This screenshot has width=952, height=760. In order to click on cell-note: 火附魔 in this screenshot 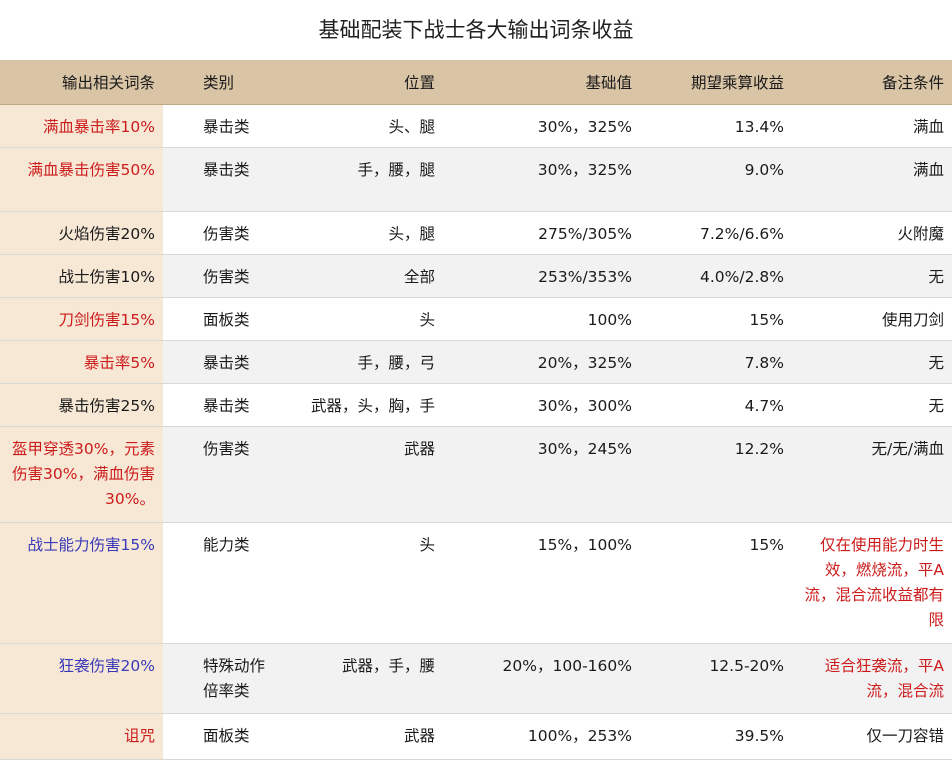, I will do `click(872, 233)`.